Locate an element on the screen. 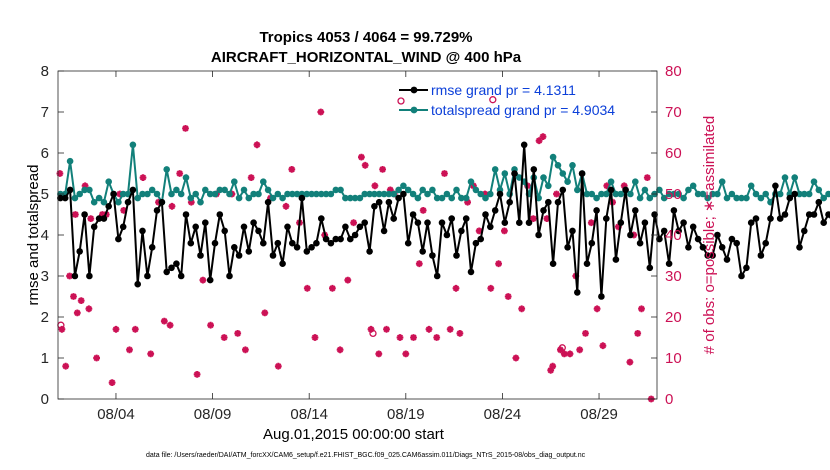 The height and width of the screenshot is (470, 830). x-tick-label: 08/09 is located at coordinates (213, 414).